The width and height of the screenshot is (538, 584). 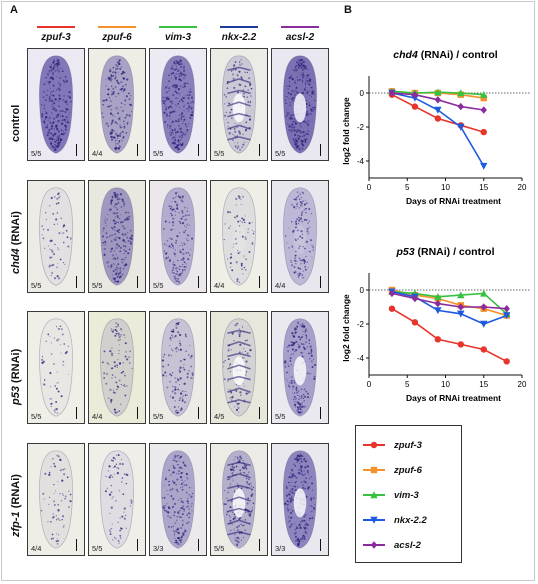 What do you see at coordinates (76, 150) in the screenshot?
I see `scale-bar` at bounding box center [76, 150].